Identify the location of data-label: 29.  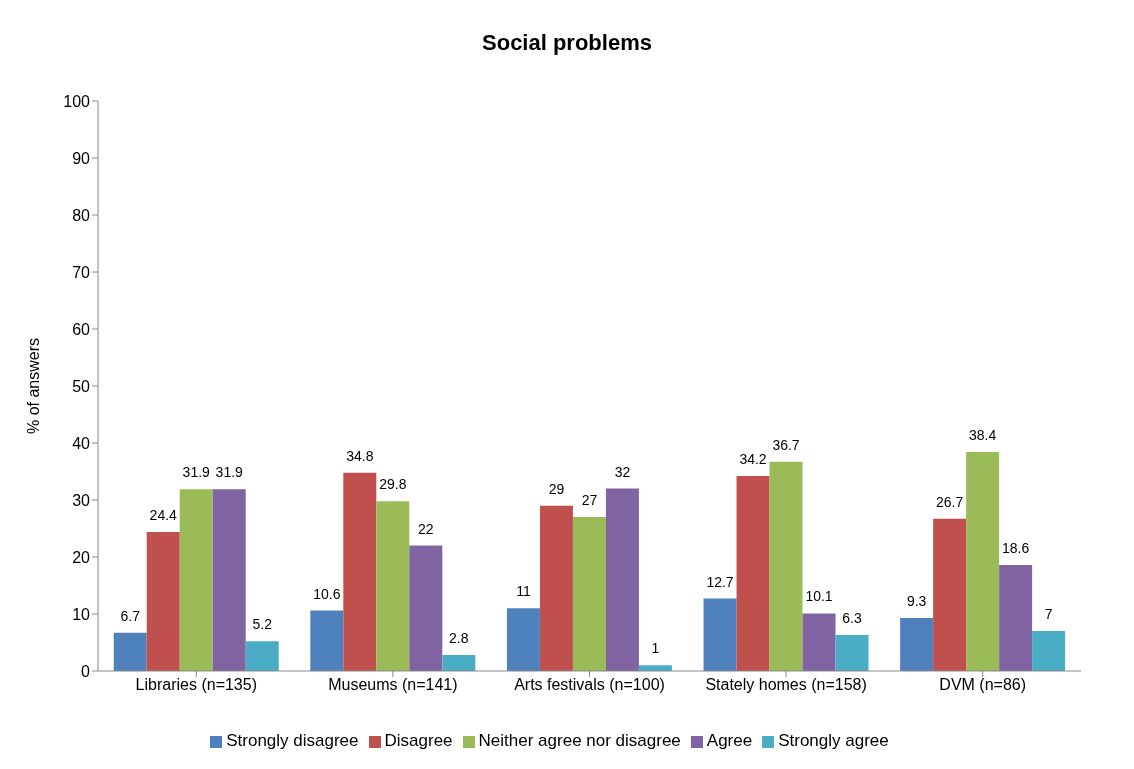
(556, 488).